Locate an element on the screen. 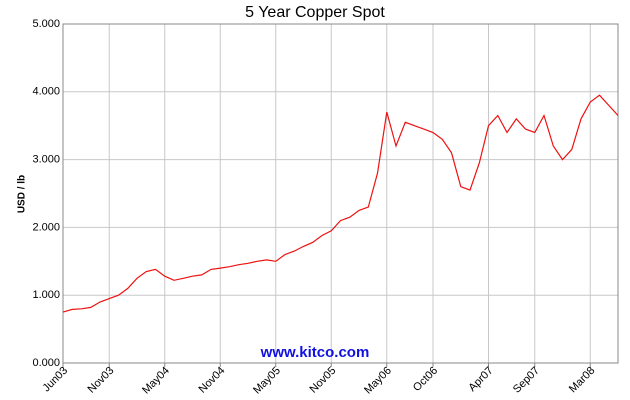  y-tick-label: 2.000 is located at coordinates (46, 227).